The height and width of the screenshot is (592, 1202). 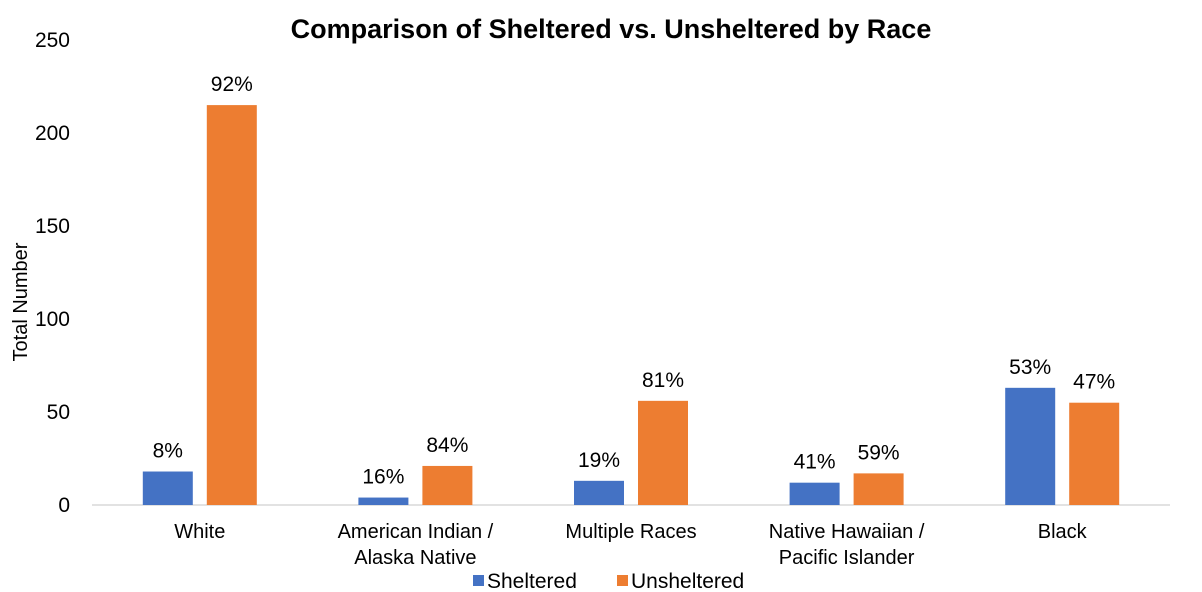 I want to click on y-tick-label: 100, so click(x=52, y=319).